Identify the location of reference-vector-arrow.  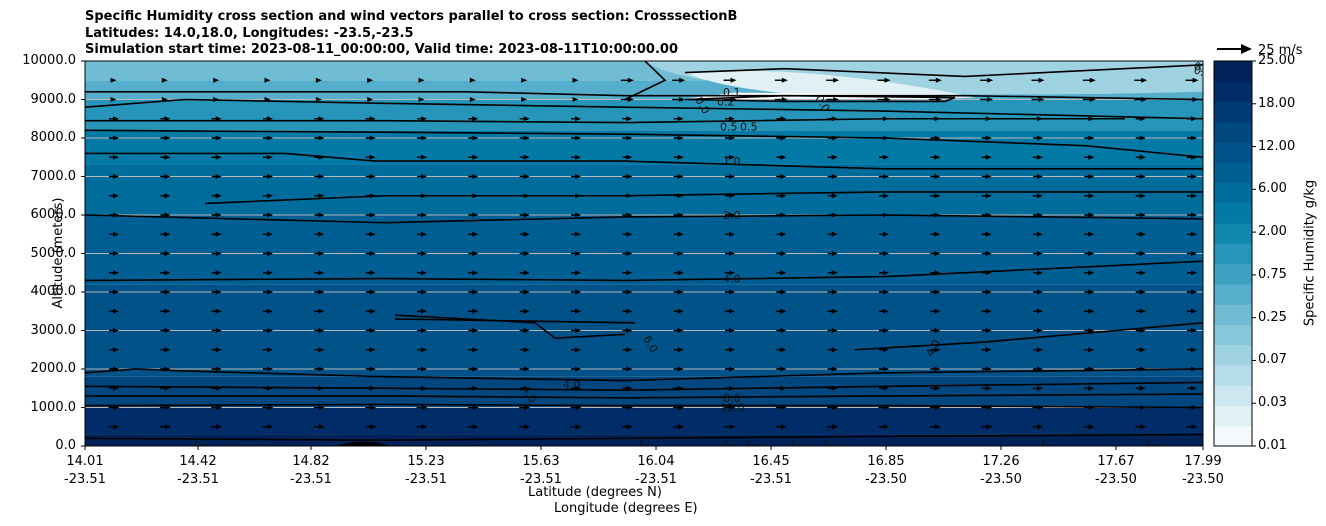
(1234, 49).